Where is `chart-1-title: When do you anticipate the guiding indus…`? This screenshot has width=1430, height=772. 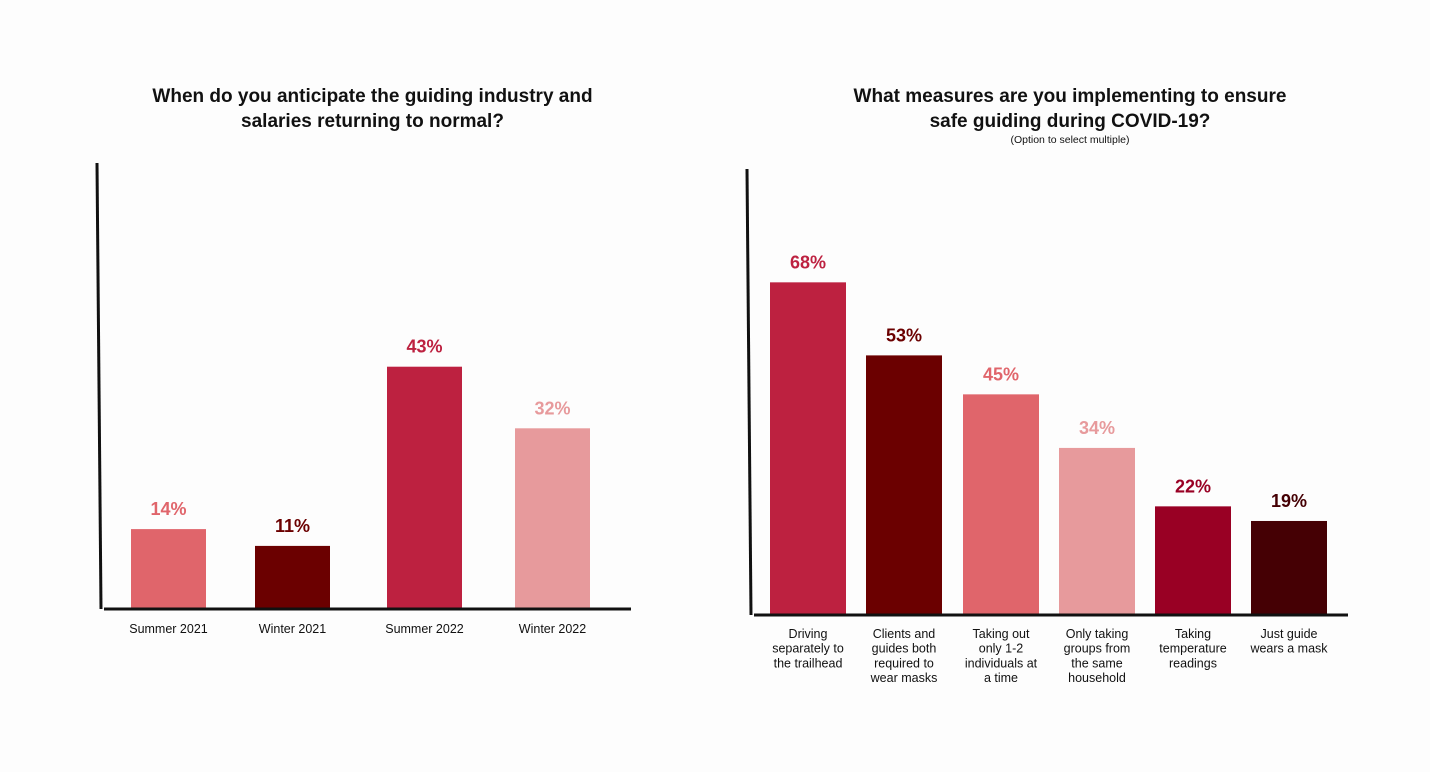
chart-1-title: When do you anticipate the guiding indus… is located at coordinates (372, 109).